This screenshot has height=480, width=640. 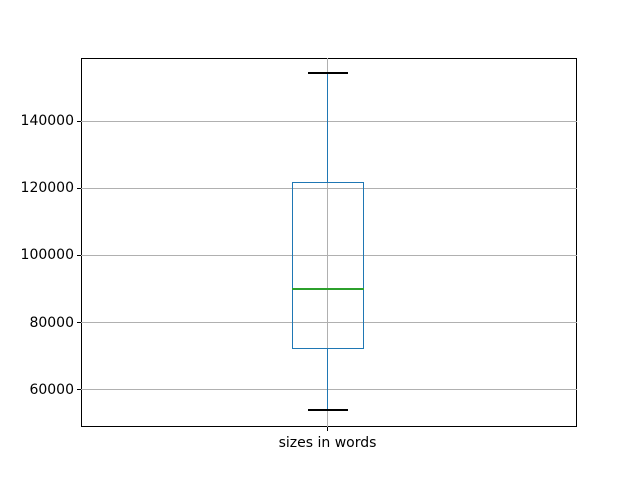 What do you see at coordinates (327, 410) in the screenshot?
I see `lower-cap` at bounding box center [327, 410].